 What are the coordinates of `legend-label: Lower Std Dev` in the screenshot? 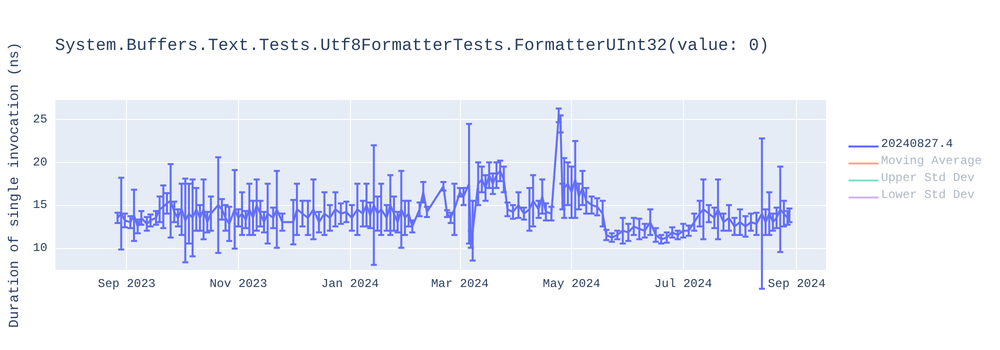 It's located at (928, 195).